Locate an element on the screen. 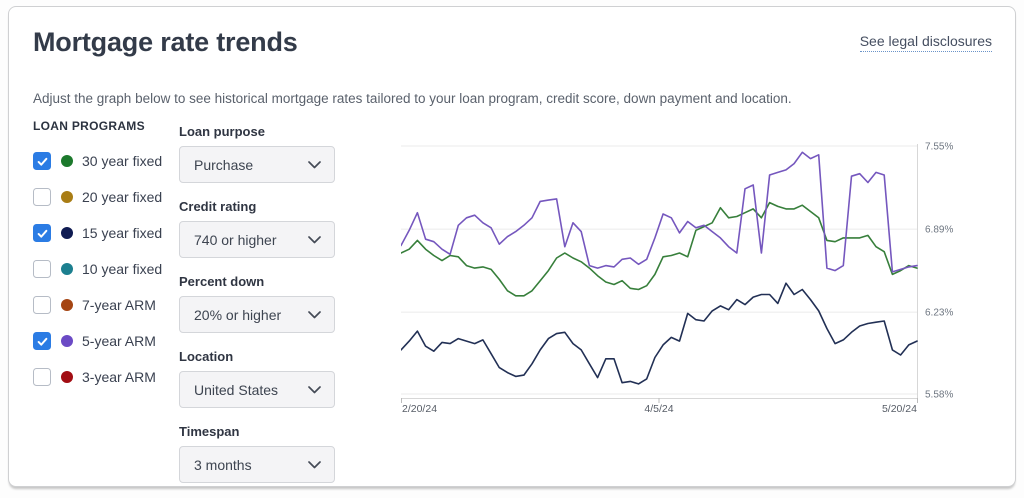 Image resolution: width=1024 pixels, height=498 pixels. select-percent-down: 20% or higher is located at coordinates (257, 314).